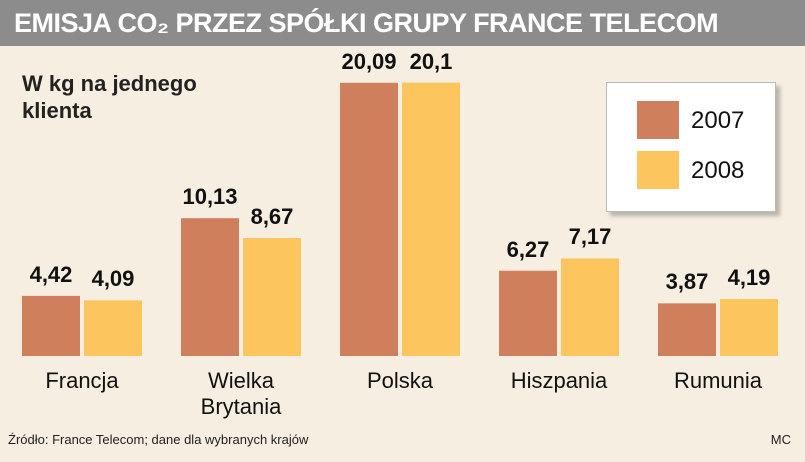 The height and width of the screenshot is (462, 805). Describe the element at coordinates (109, 97) in the screenshot. I see `subtitle: W kg na jednego klienta` at that location.